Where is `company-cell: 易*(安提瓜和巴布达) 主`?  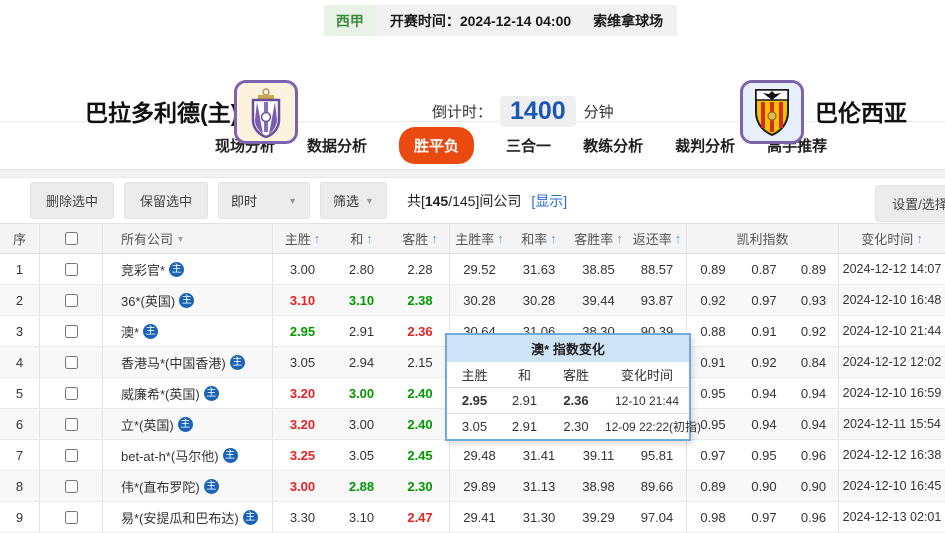 company-cell: 易*(安提瓜和巴布达) 主 is located at coordinates (188, 517).